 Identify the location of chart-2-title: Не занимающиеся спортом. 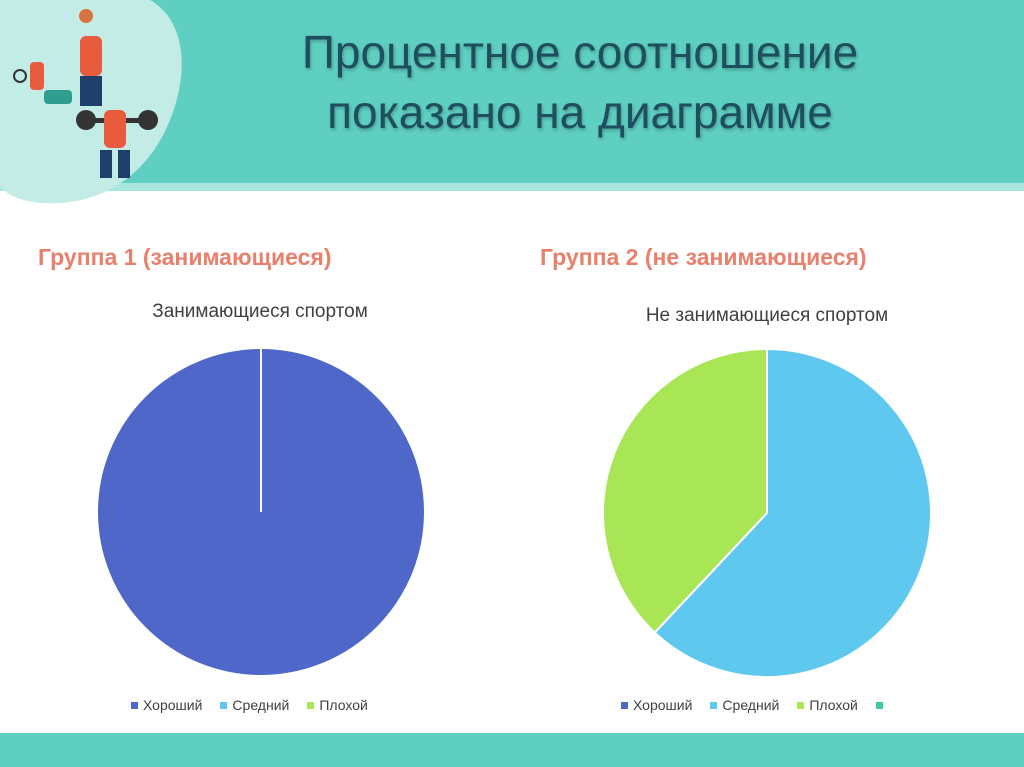
(767, 315).